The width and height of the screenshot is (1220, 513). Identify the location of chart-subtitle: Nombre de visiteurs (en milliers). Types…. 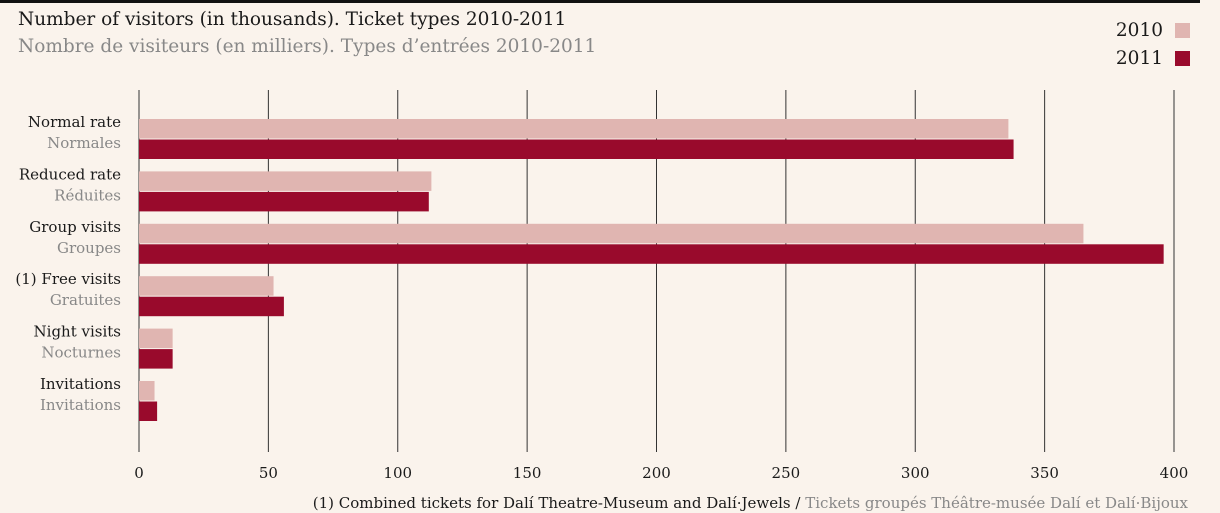
(307, 46).